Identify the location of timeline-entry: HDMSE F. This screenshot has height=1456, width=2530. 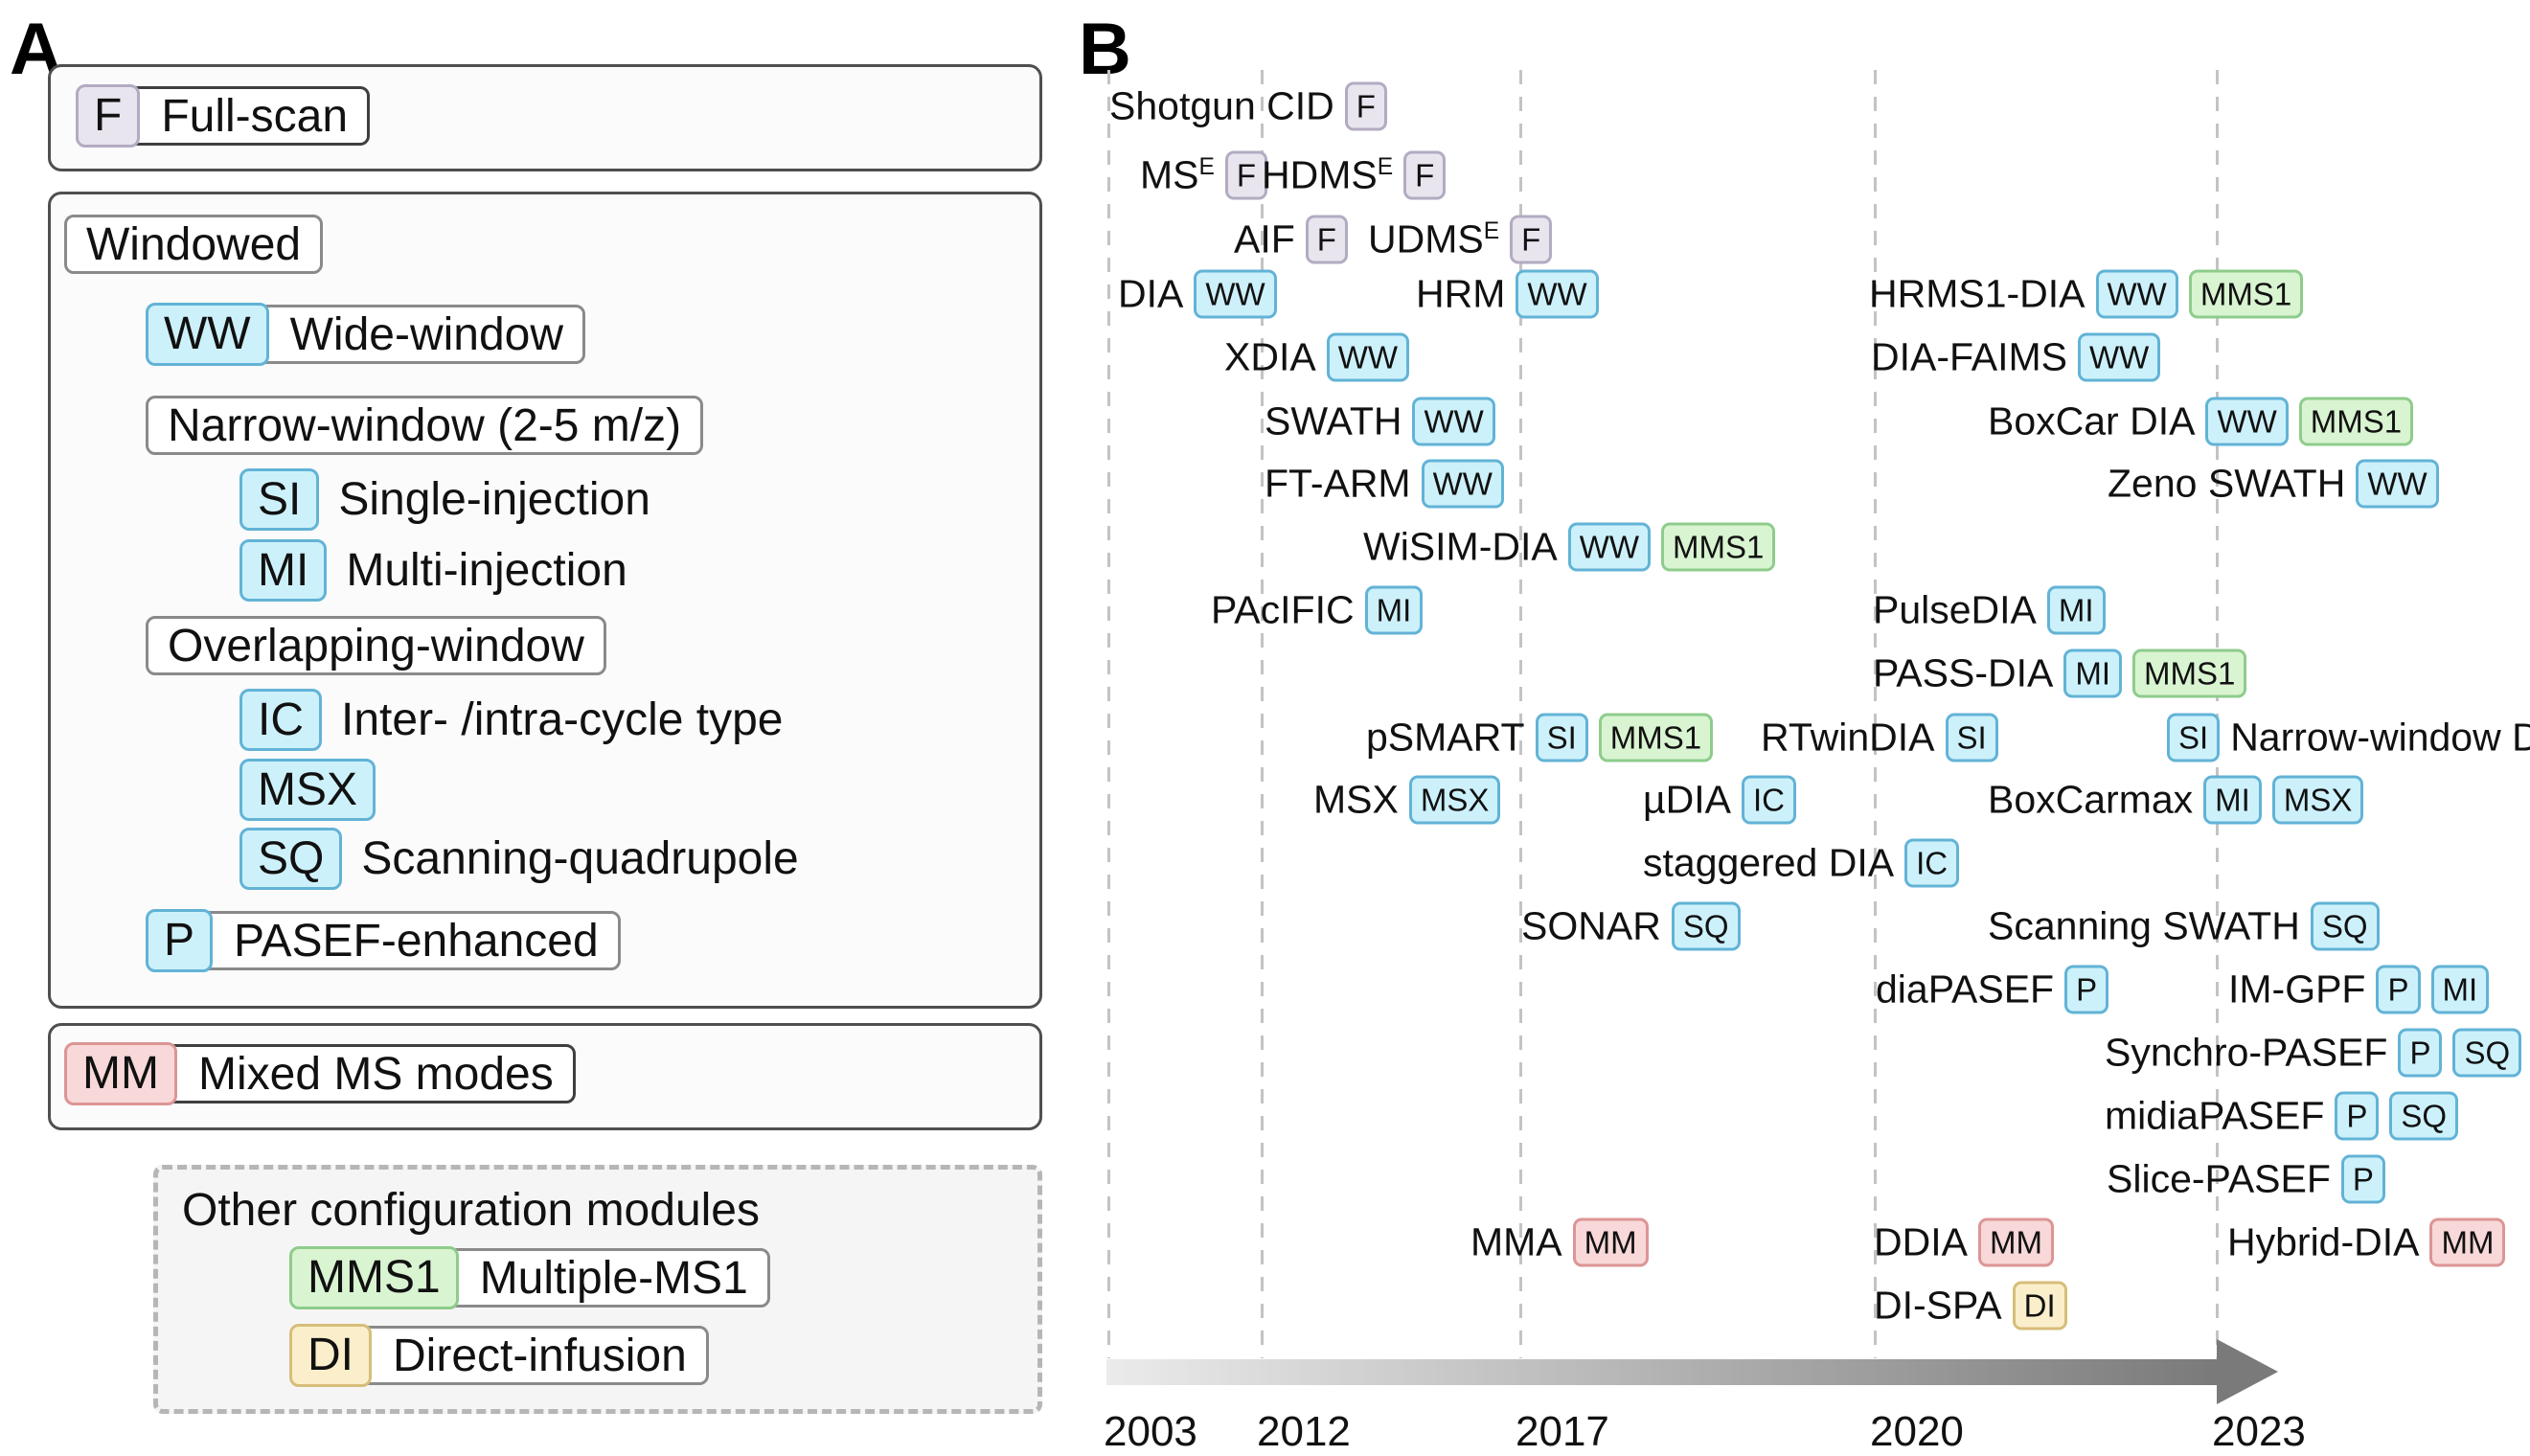
(1354, 175).